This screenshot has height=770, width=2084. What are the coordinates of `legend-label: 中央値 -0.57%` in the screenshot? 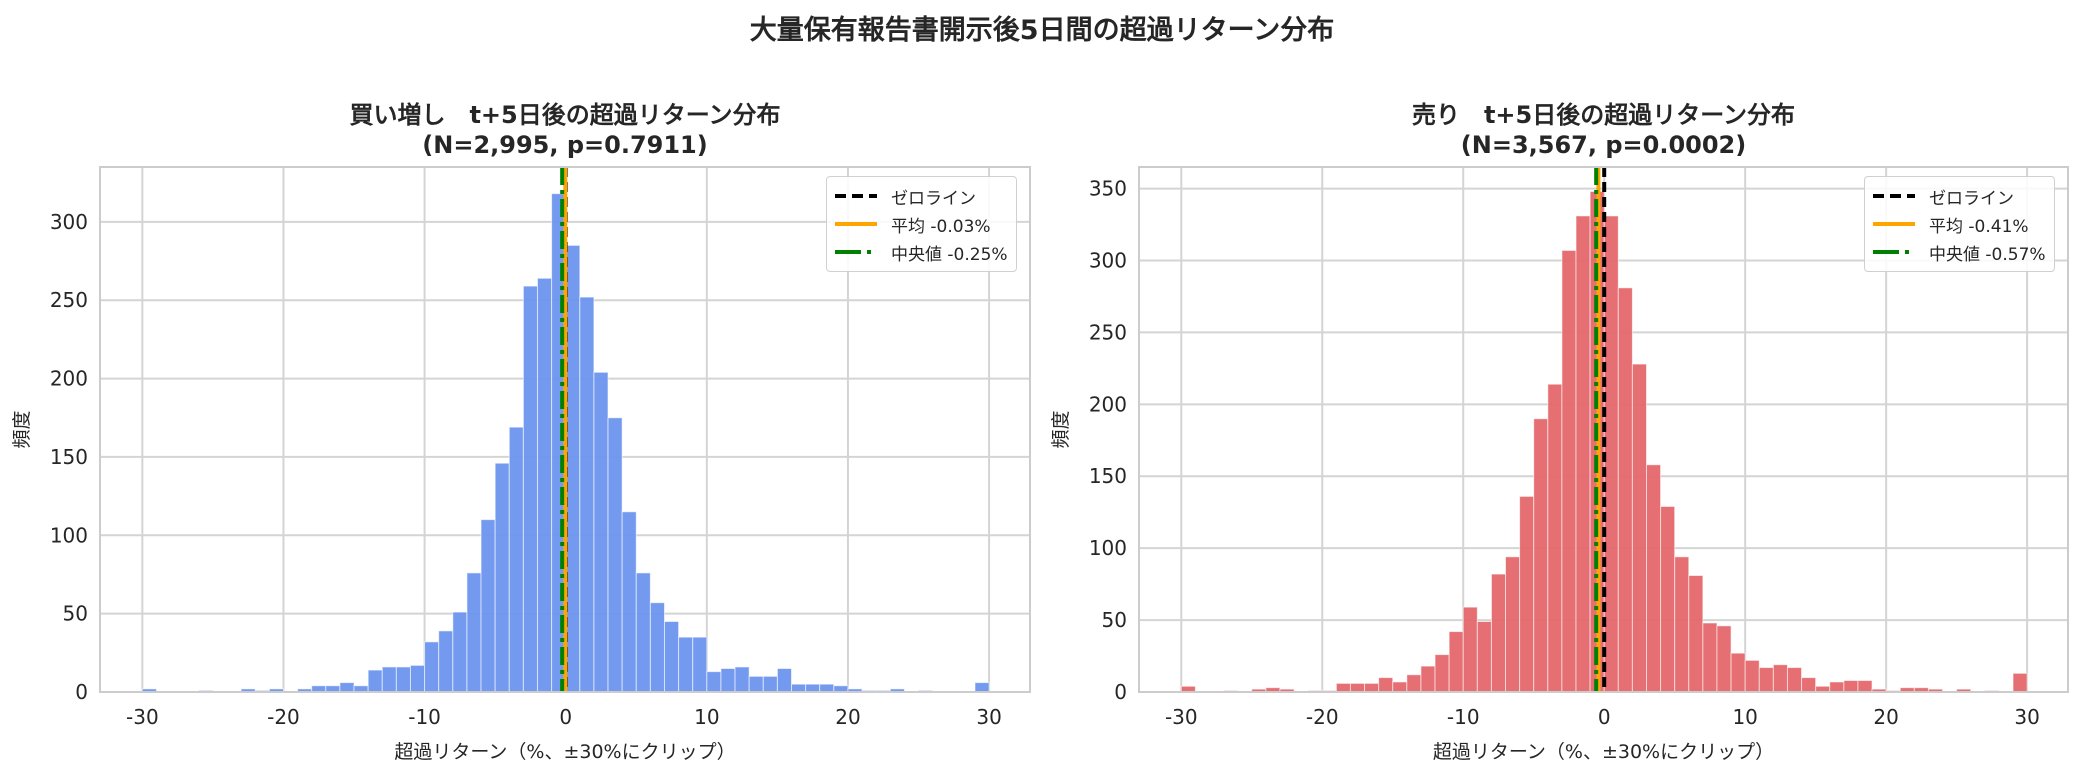 It's located at (1987, 254).